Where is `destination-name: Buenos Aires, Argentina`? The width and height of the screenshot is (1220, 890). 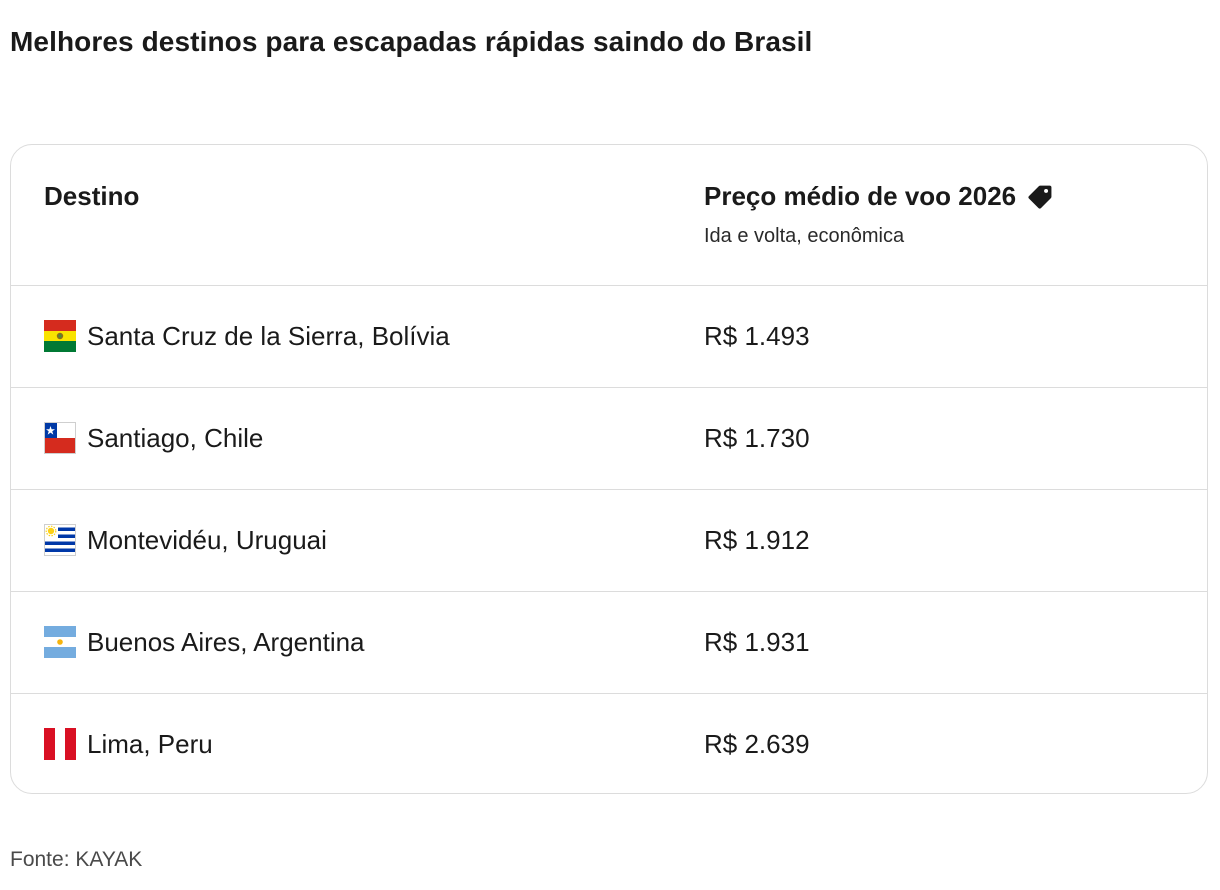
destination-name: Buenos Aires, Argentina is located at coordinates (226, 641).